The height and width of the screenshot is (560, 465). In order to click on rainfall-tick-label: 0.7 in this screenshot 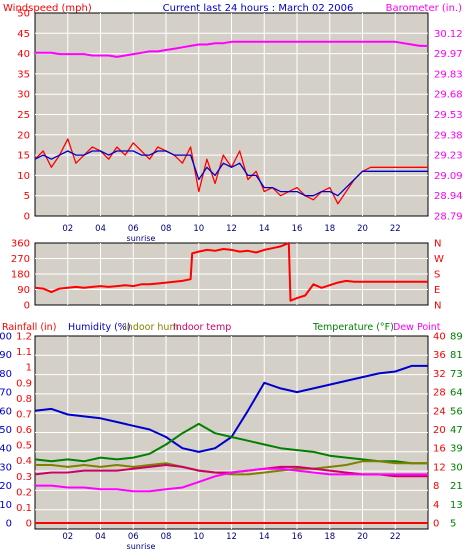, I will do `click(24, 414)`.